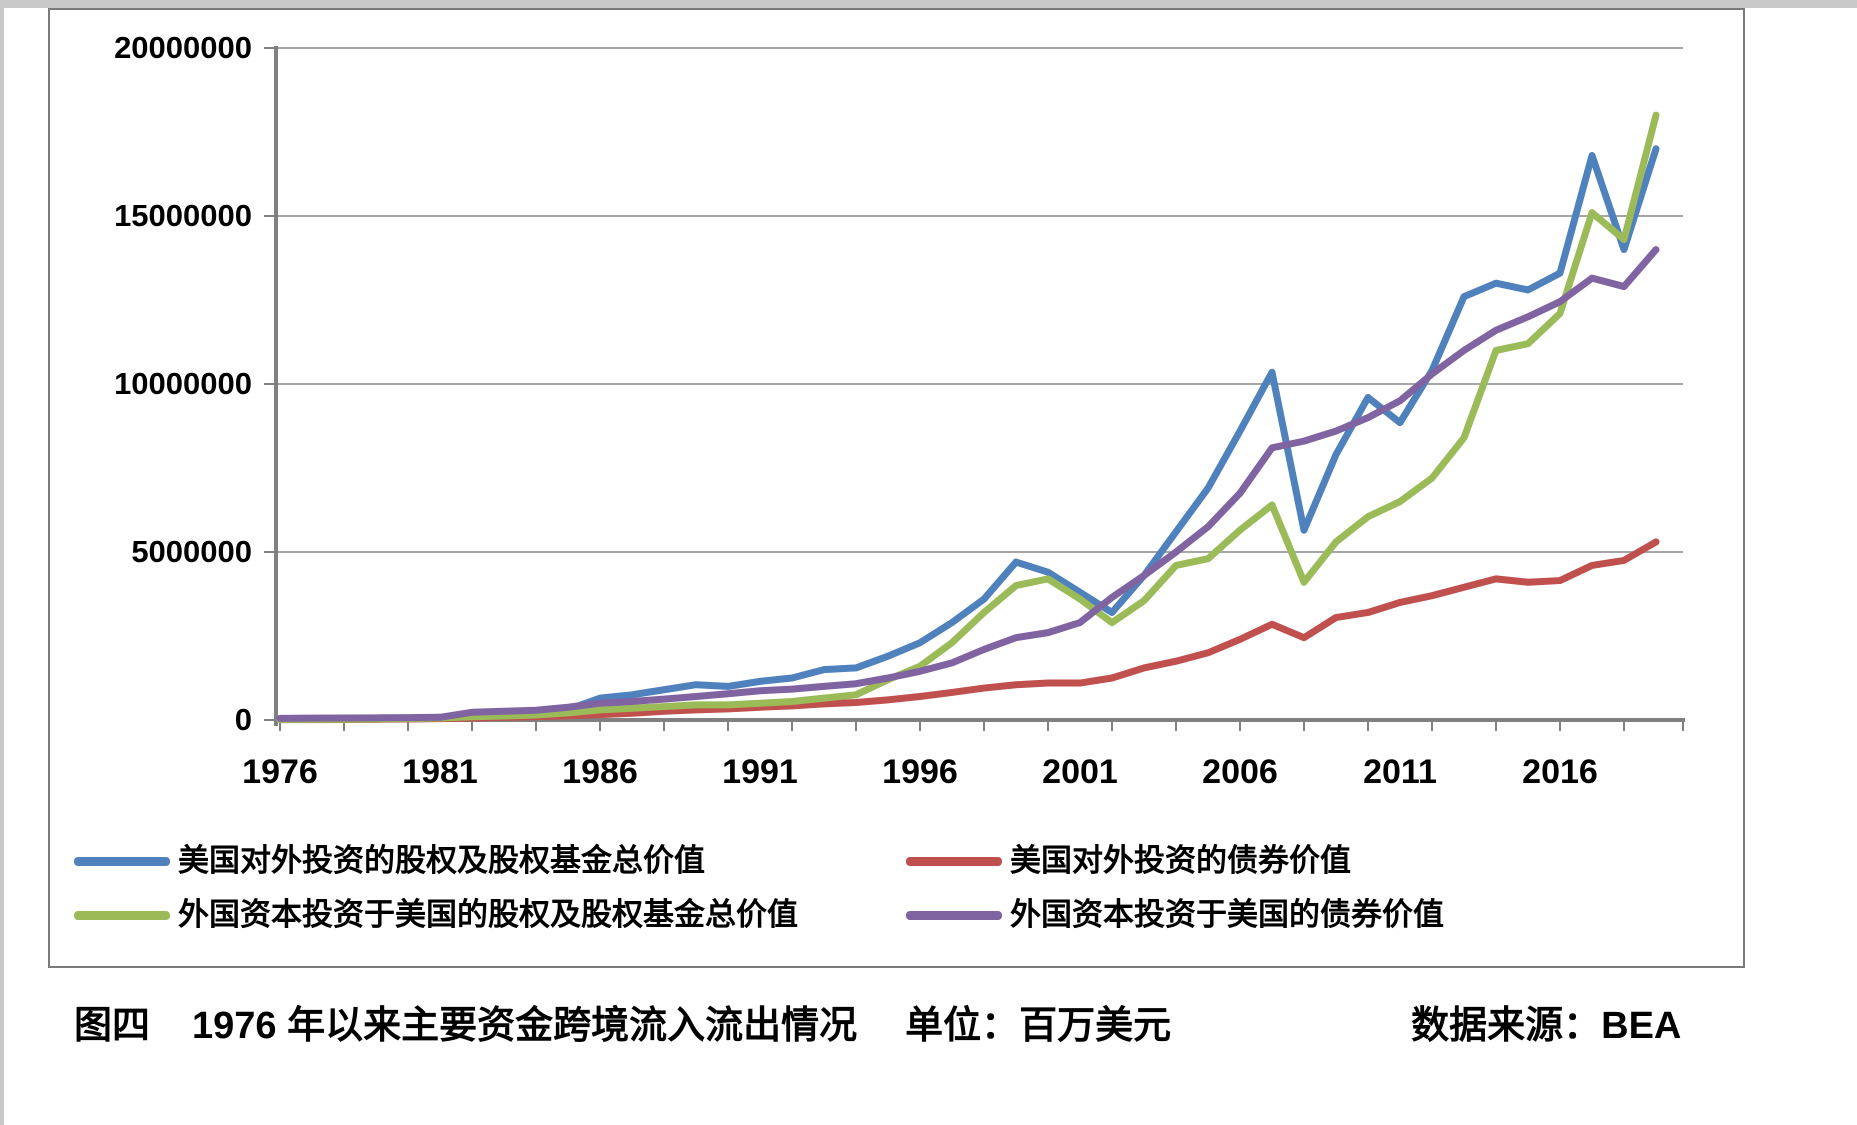 The height and width of the screenshot is (1125, 1857). What do you see at coordinates (525, 1026) in the screenshot?
I see `caption-title: 1976 年以来主要资金跨境流入流出情况` at bounding box center [525, 1026].